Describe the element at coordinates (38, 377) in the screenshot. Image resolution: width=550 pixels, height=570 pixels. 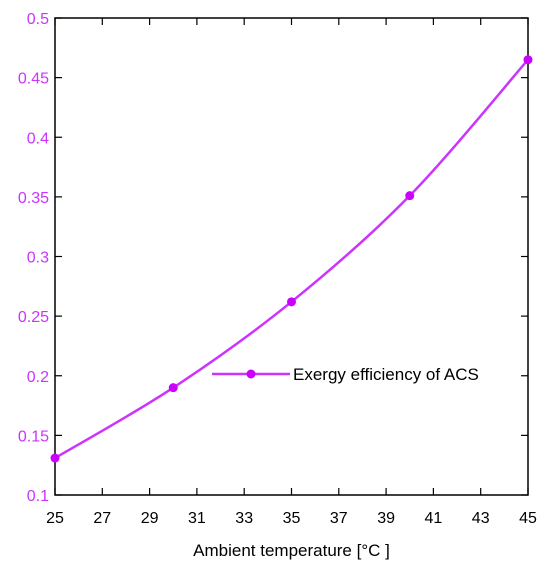
I see `y-tick-label: 0.2` at that location.